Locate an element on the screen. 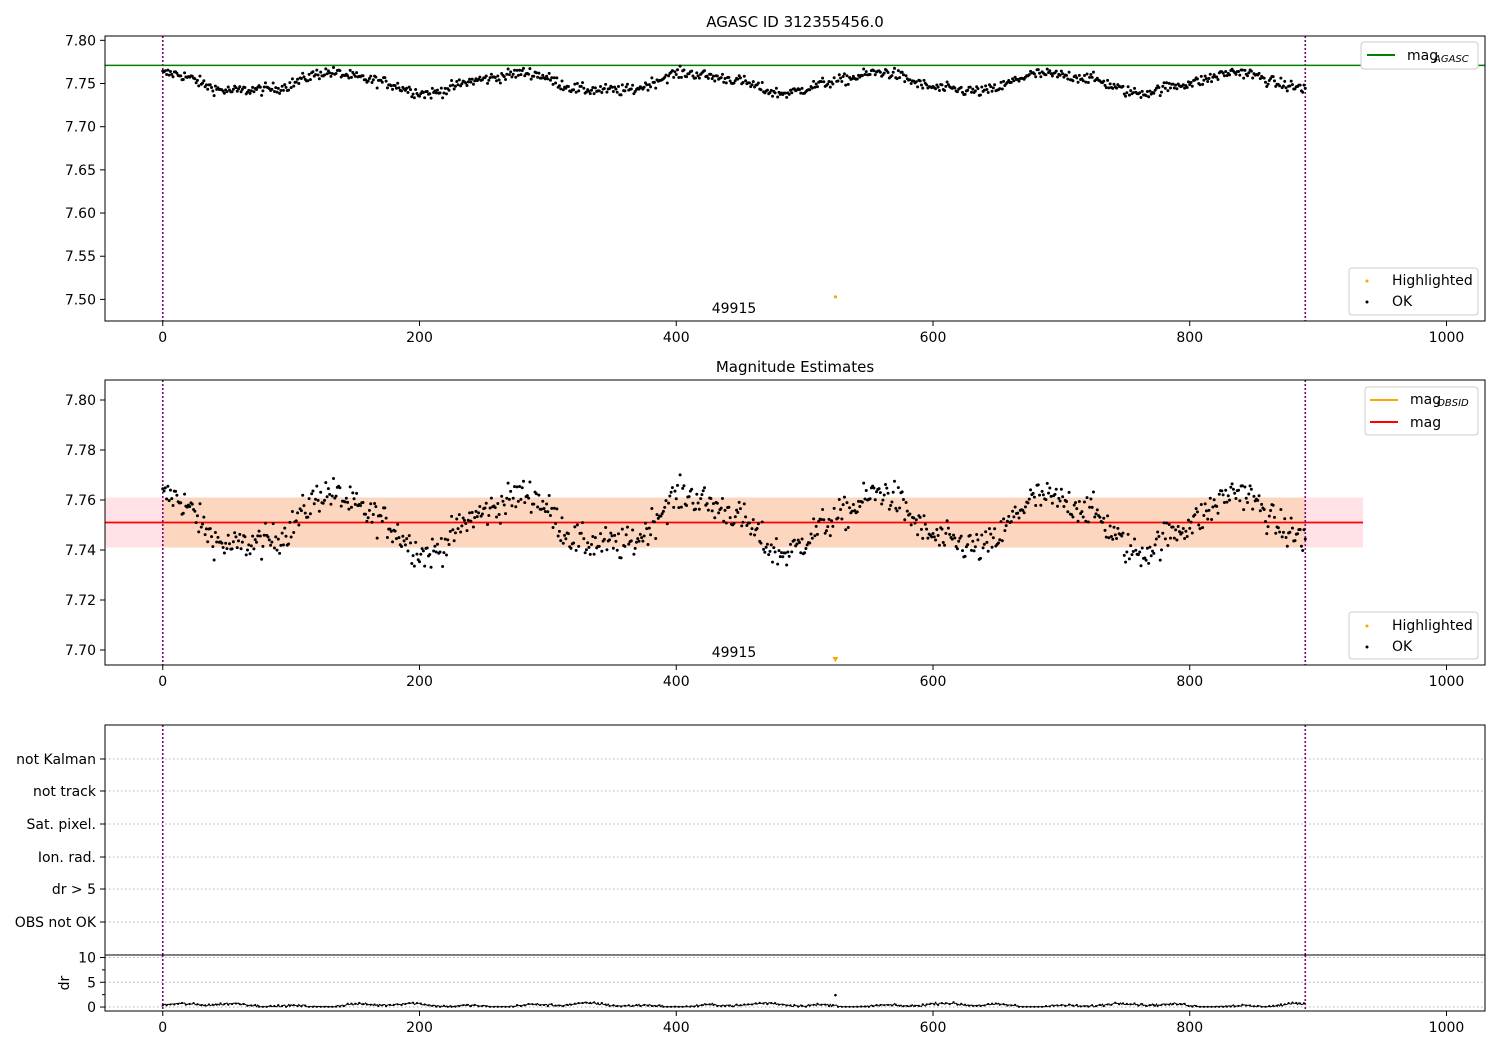  y-tick-label: 10 is located at coordinates (87, 958).